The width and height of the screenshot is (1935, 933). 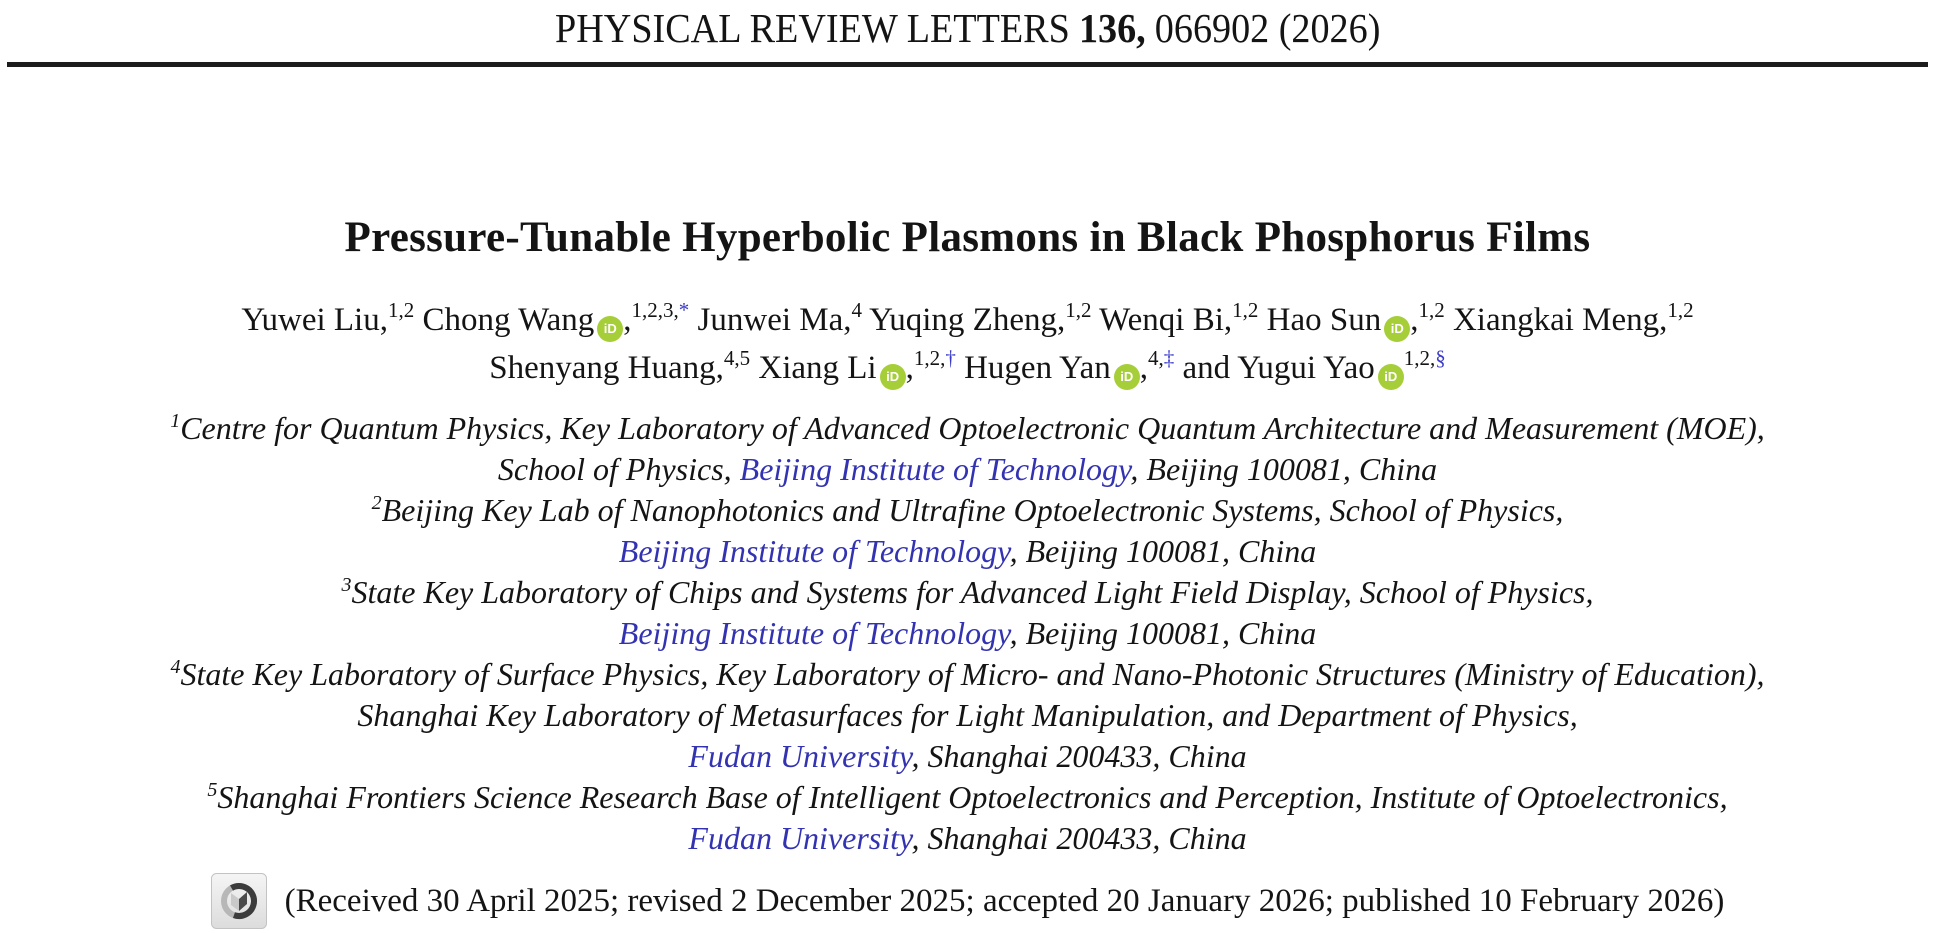 What do you see at coordinates (963, 320) in the screenshot?
I see `author-name: Yuqing Zheng` at bounding box center [963, 320].